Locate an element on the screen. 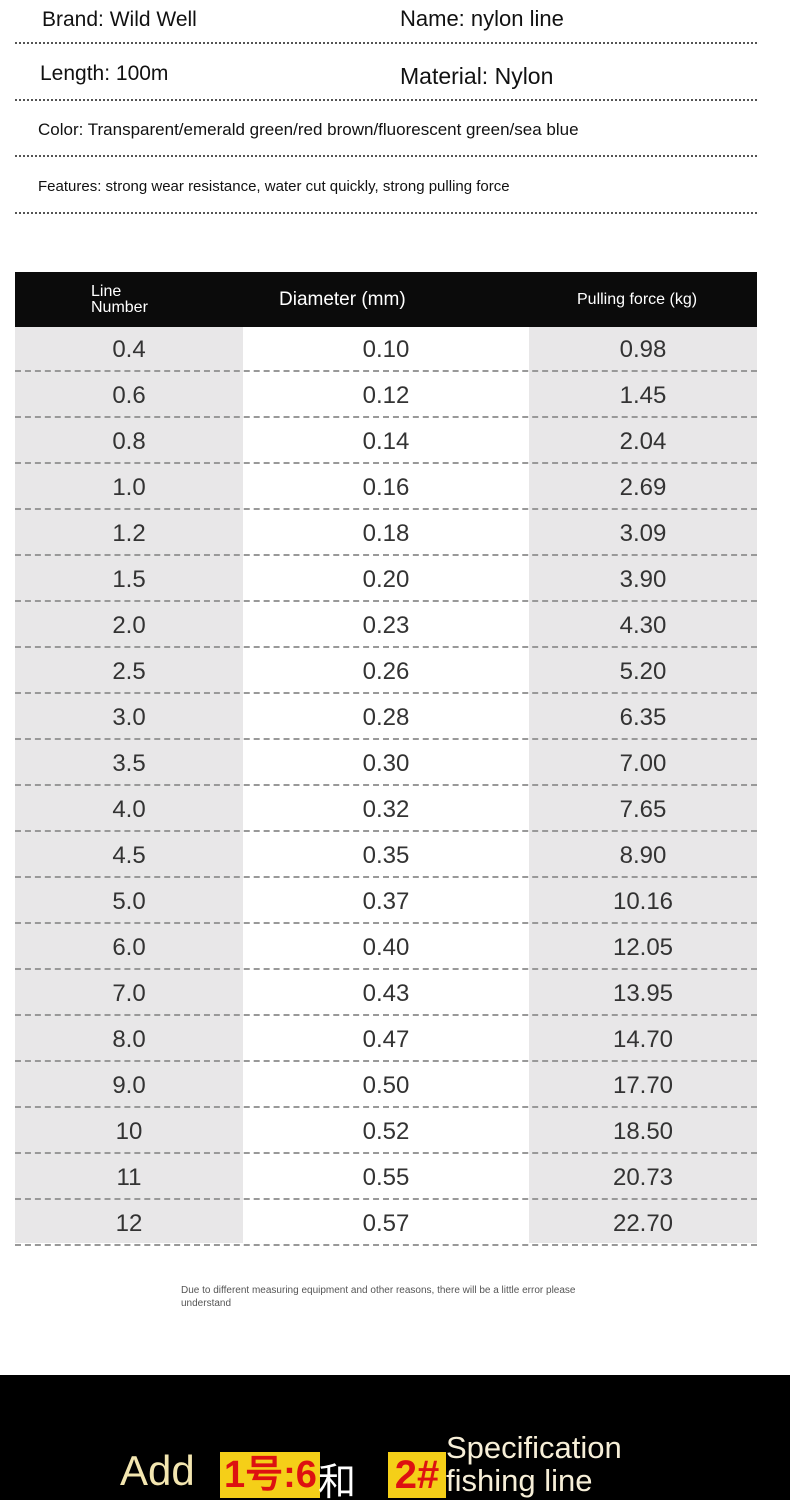 The height and width of the screenshot is (1506, 790). table-cell: 3.5 is located at coordinates (129, 763).